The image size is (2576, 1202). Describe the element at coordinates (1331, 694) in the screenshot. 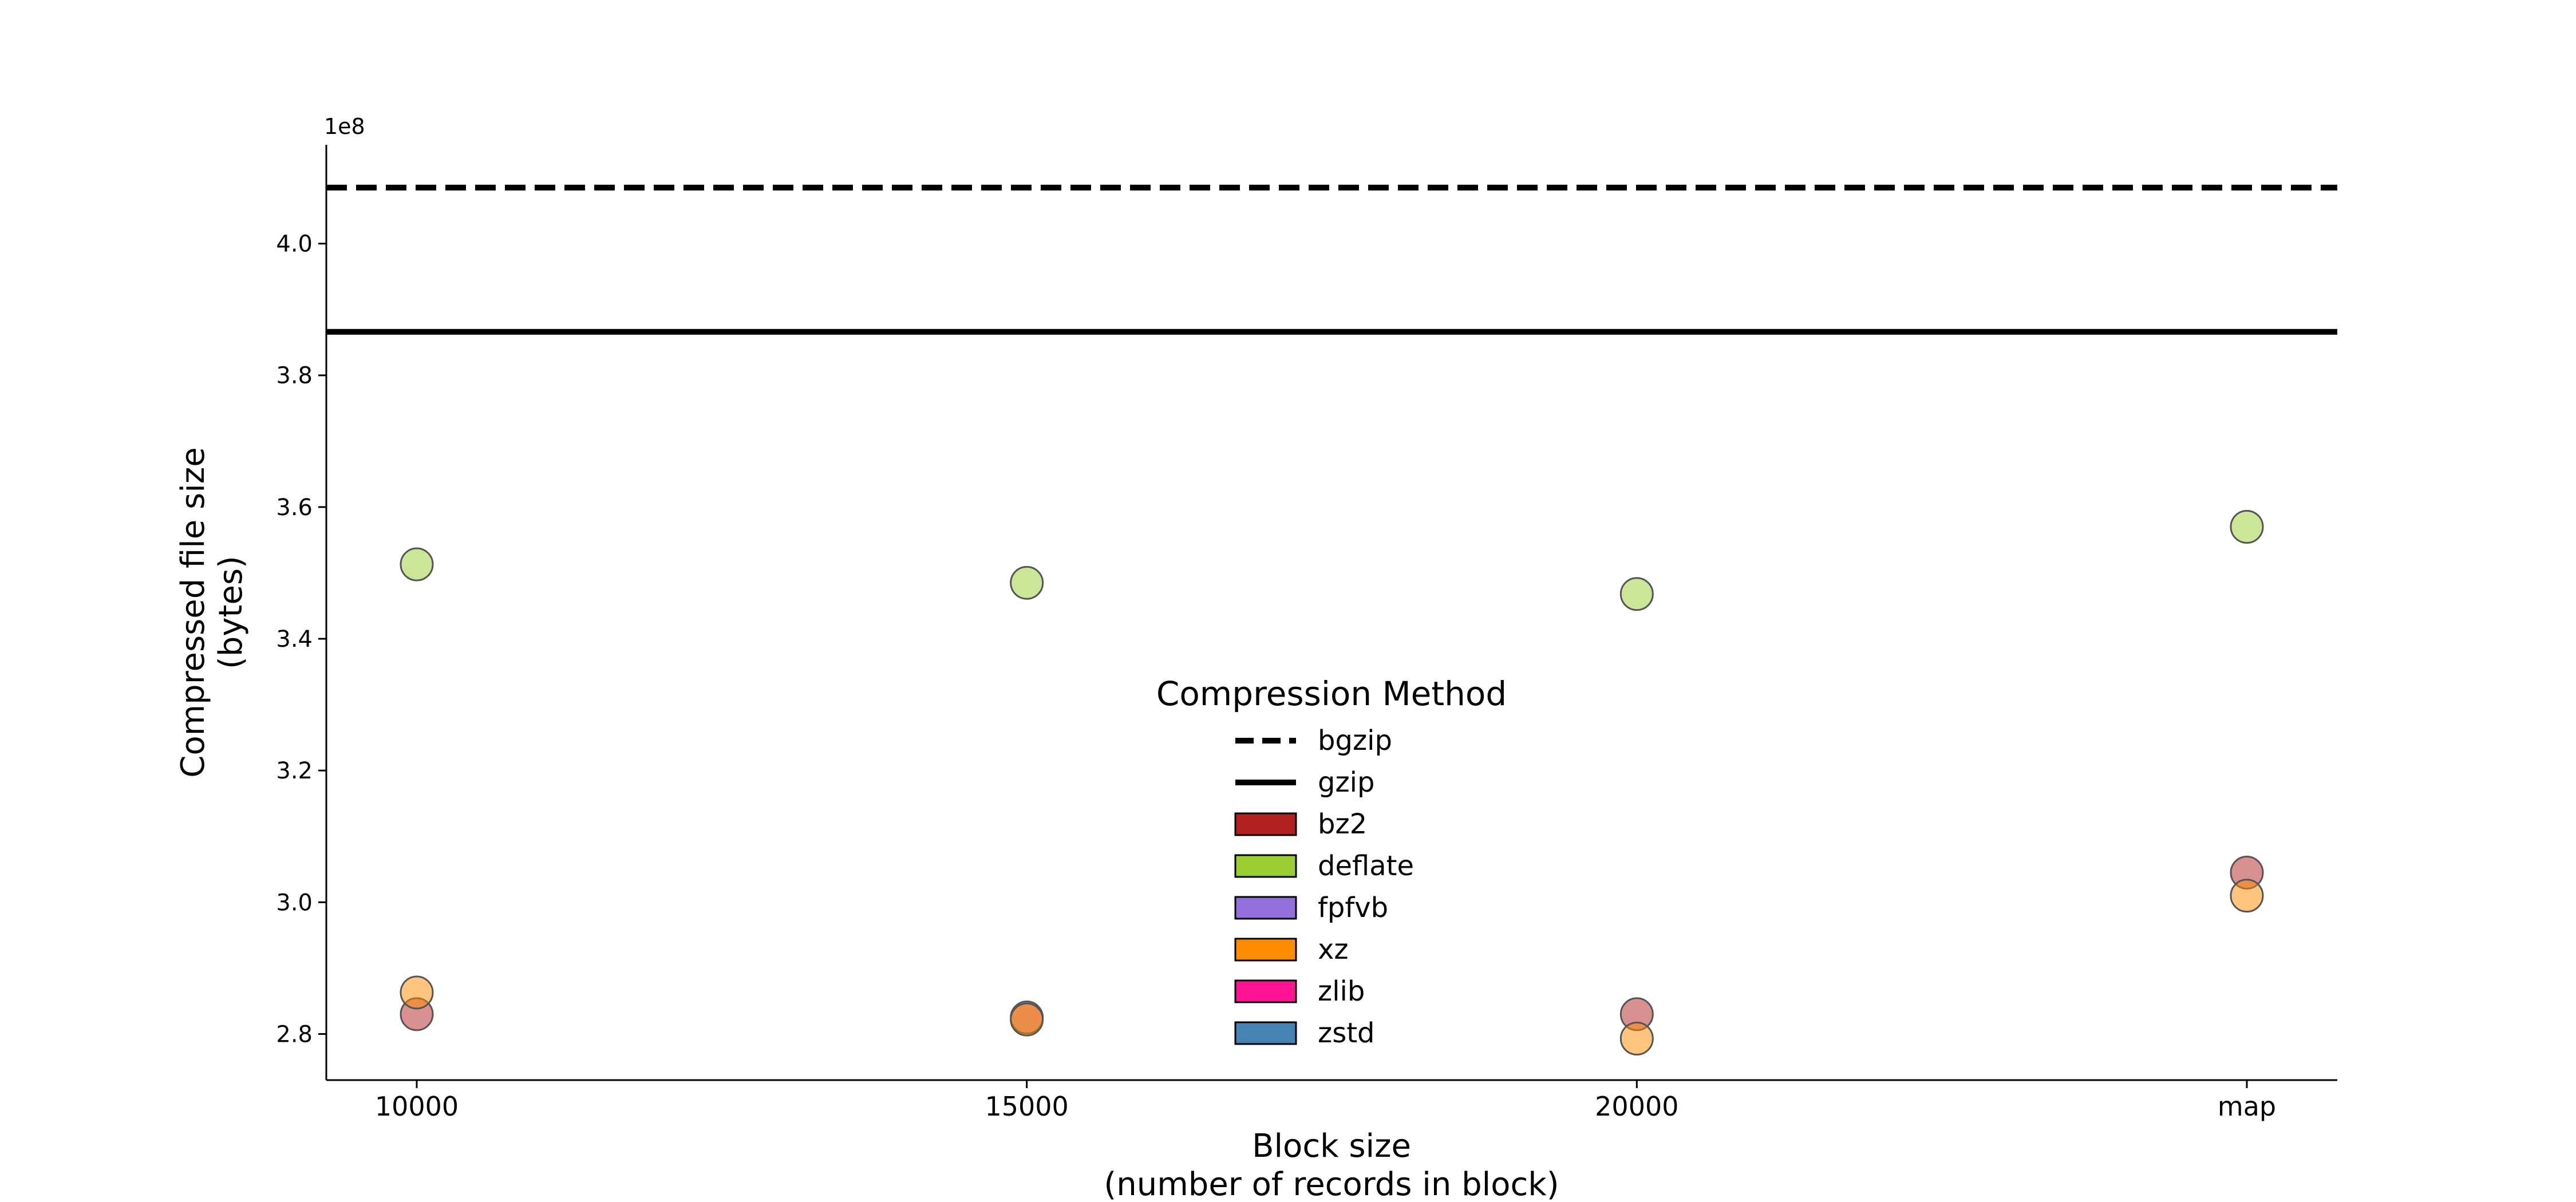

I see `legend-title: Compression Method` at that location.